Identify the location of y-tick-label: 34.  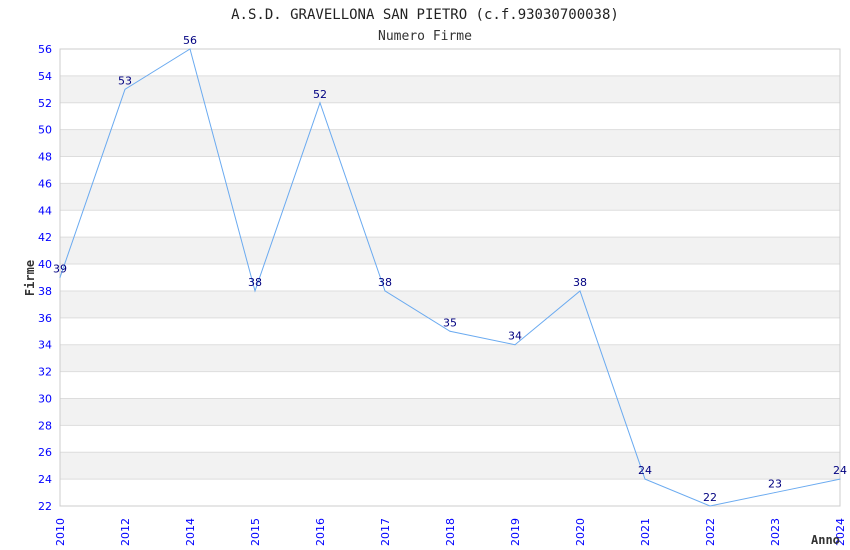
(45, 345).